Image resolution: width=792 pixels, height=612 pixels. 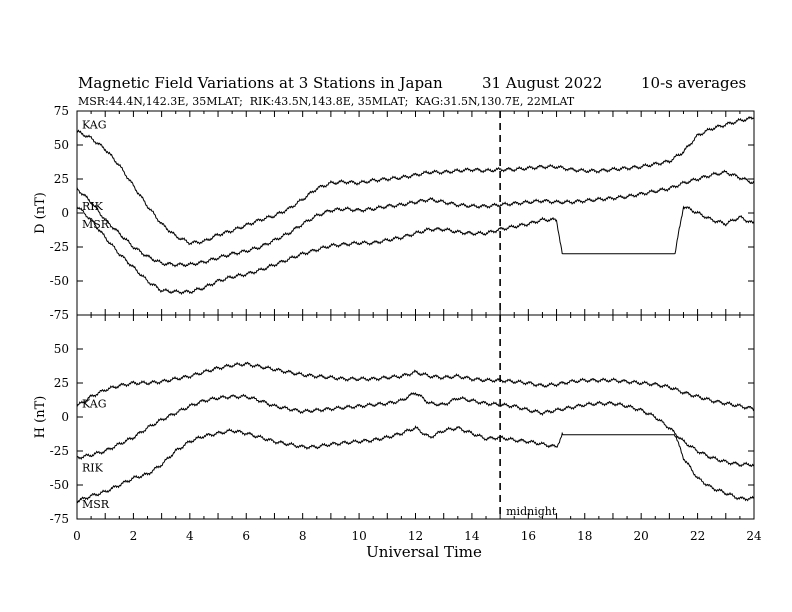 What do you see at coordinates (246, 536) in the screenshot?
I see `x-tick-label: 6` at bounding box center [246, 536].